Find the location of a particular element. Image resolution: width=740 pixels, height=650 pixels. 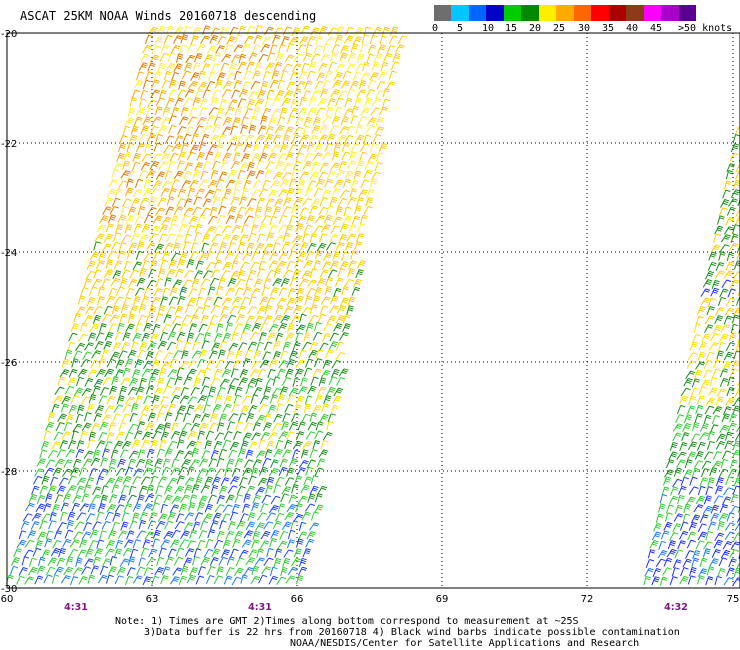

wind-speed-legend: 0 5 10 15 20 25 30 35 40 45 >50 knots is located at coordinates (582, 19).